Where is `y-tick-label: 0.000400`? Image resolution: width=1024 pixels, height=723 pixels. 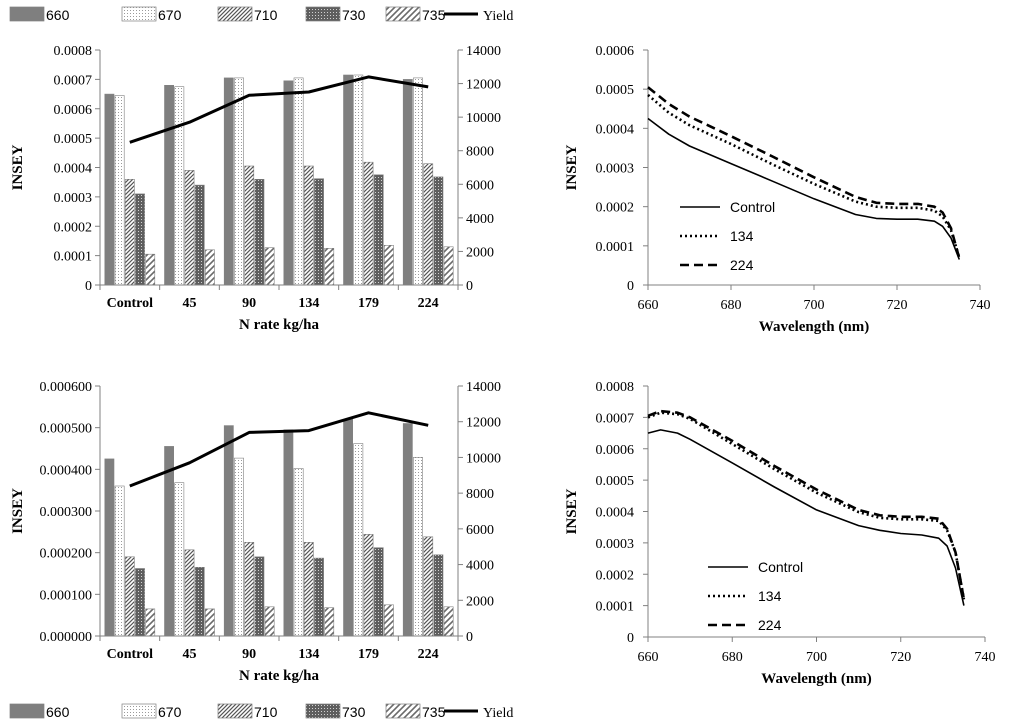 y-tick-label: 0.000400 is located at coordinates (66, 470).